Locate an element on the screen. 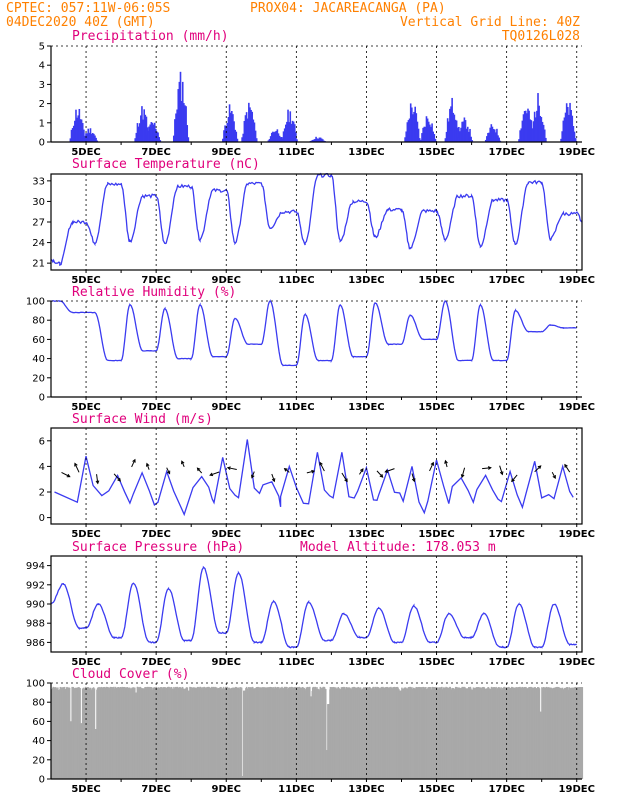 The width and height of the screenshot is (618, 800). panel-frame is located at coordinates (316, 222).